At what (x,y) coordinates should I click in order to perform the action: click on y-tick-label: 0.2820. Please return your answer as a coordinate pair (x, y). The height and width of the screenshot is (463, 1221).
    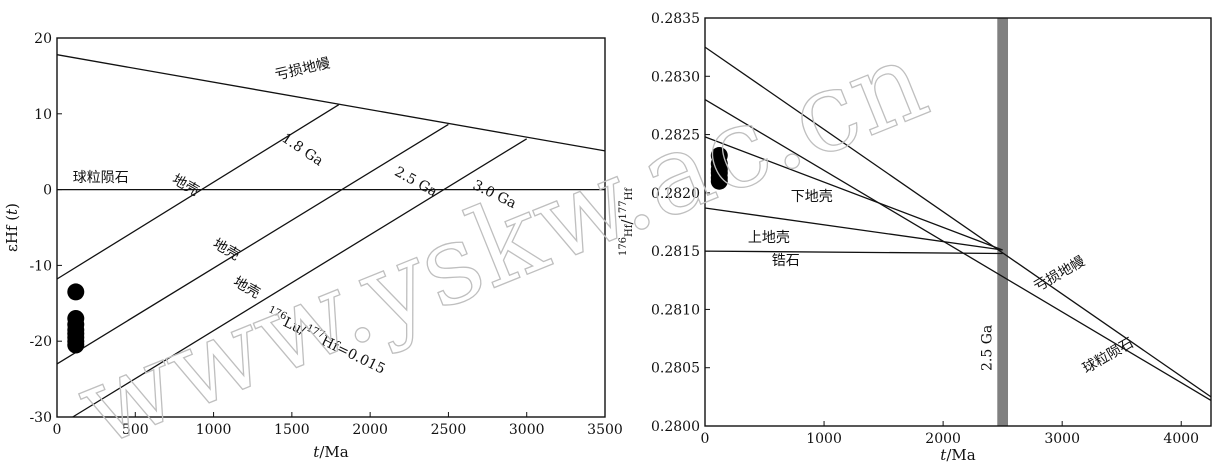
    Looking at the image, I should click on (675, 194).